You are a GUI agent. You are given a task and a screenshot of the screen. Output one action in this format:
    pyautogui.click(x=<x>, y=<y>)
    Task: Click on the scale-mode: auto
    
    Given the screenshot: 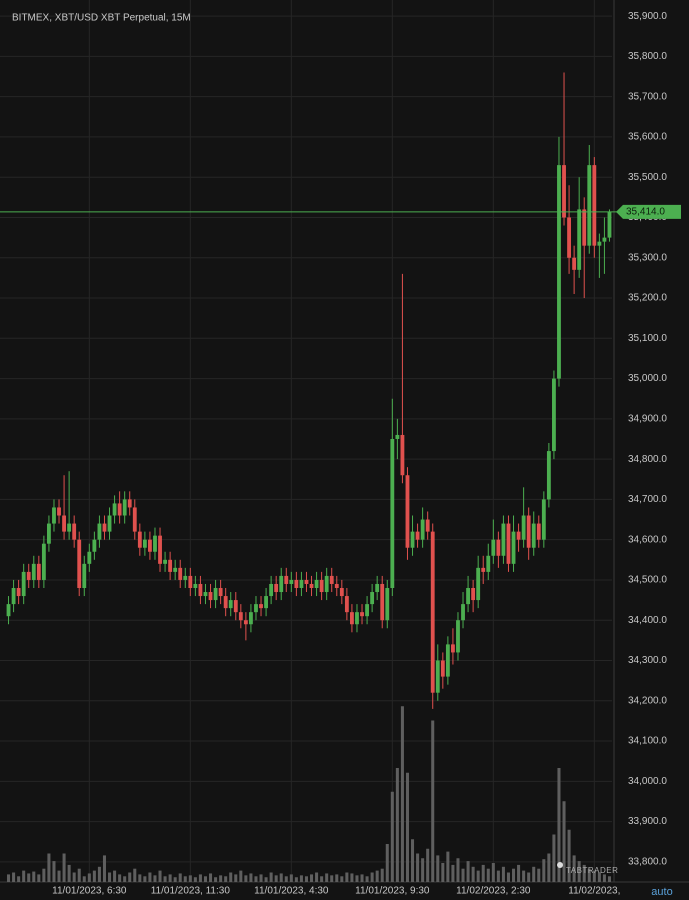 What is the action you would take?
    pyautogui.click(x=661, y=892)
    